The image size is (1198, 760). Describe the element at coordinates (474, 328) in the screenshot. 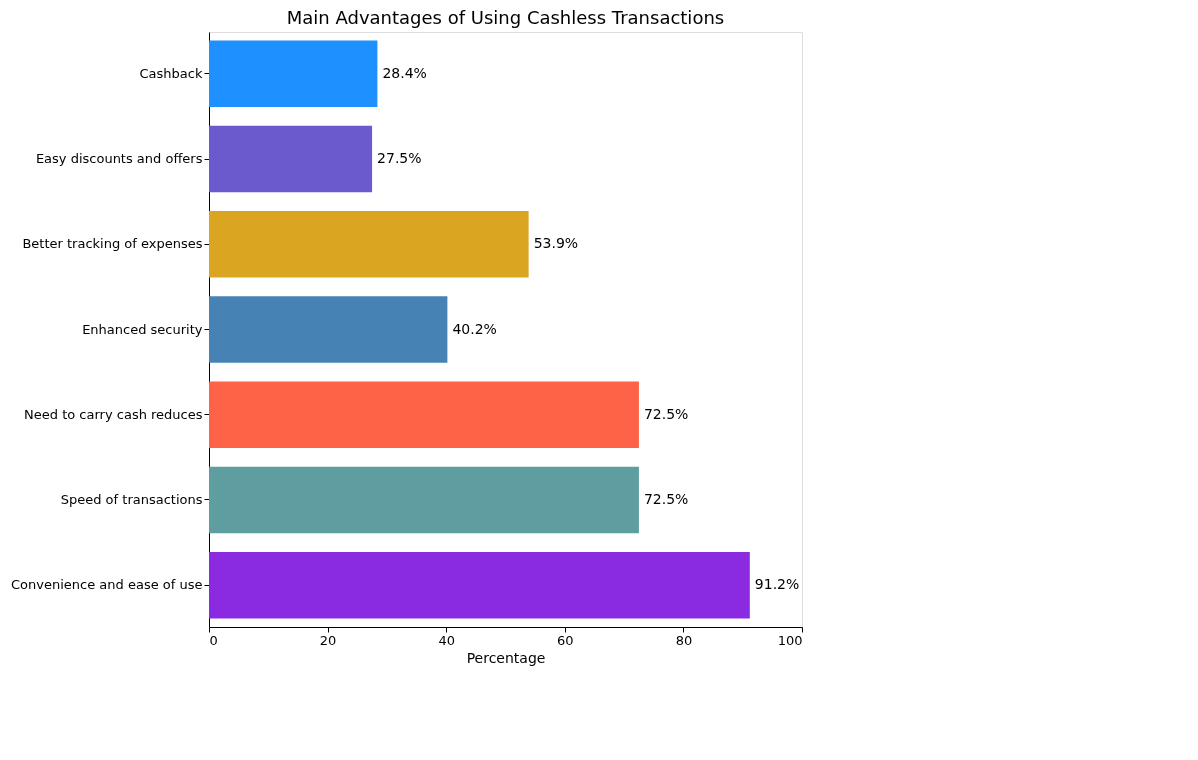

I see `data-label: 40.2%` at that location.